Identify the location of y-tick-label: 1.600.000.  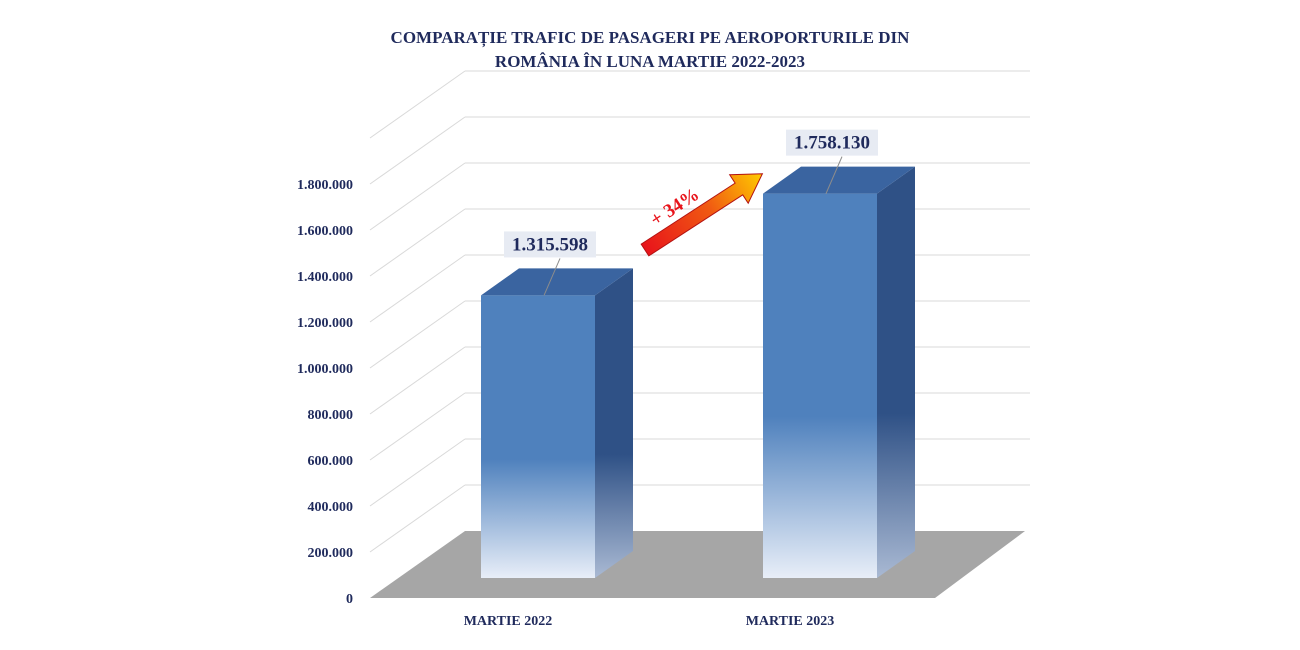
(325, 231).